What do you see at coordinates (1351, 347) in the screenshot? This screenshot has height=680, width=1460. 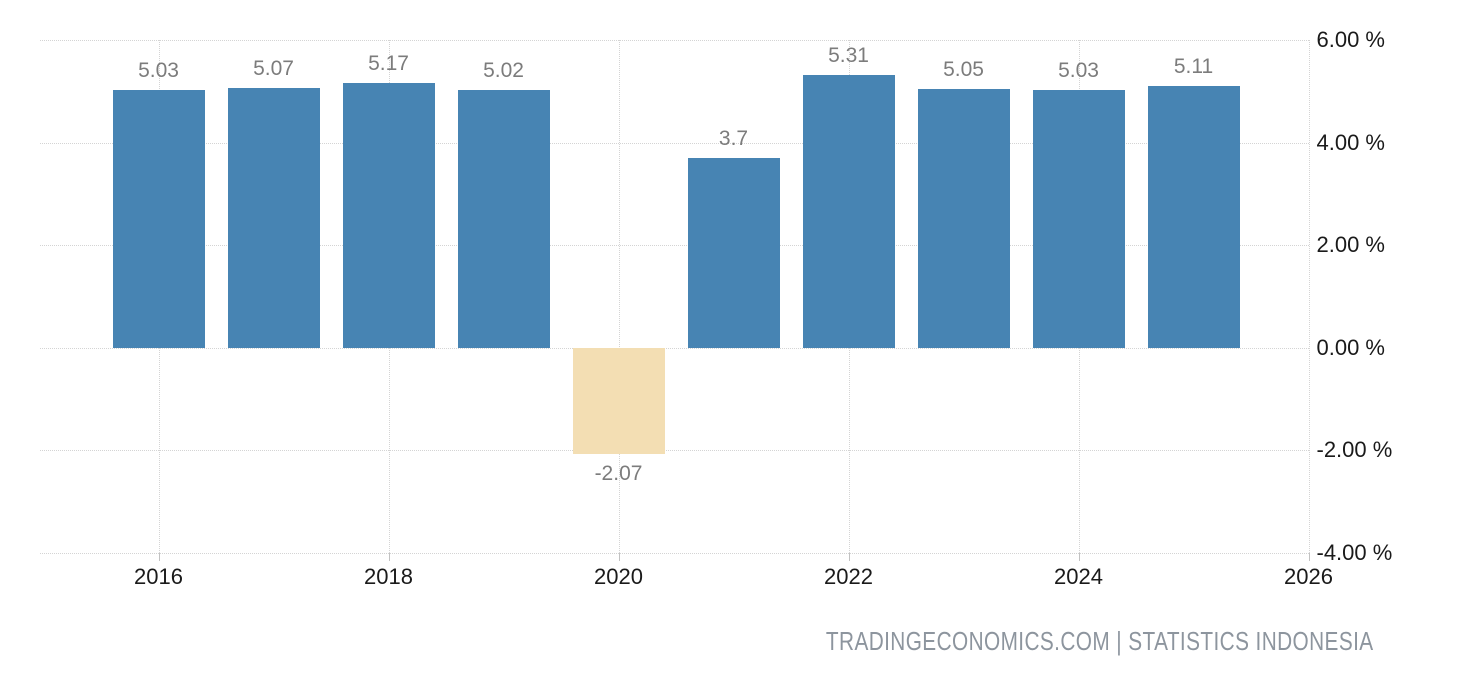 I see `y-axis-label: 0.00 %` at bounding box center [1351, 347].